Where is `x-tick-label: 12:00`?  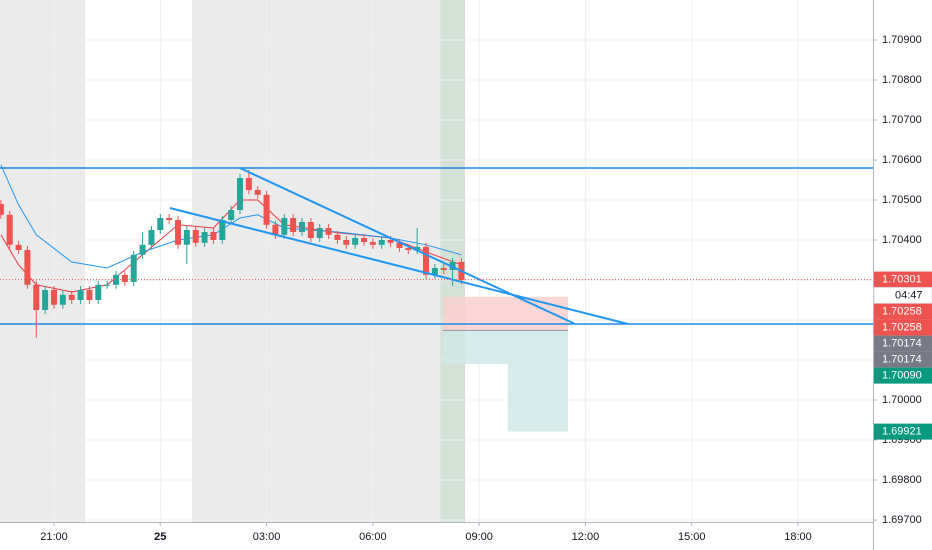
x-tick-label: 12:00 is located at coordinates (586, 537).